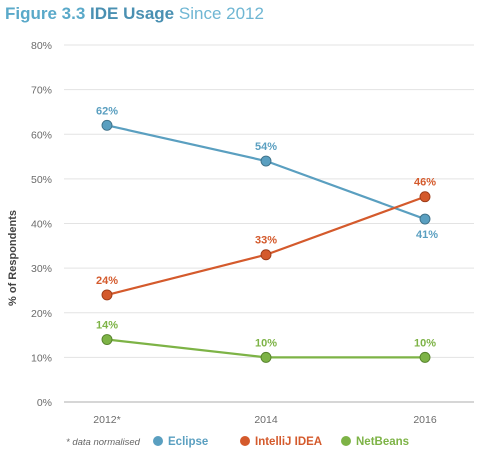 The image size is (486, 461). I want to click on data-label: 24%, so click(107, 281).